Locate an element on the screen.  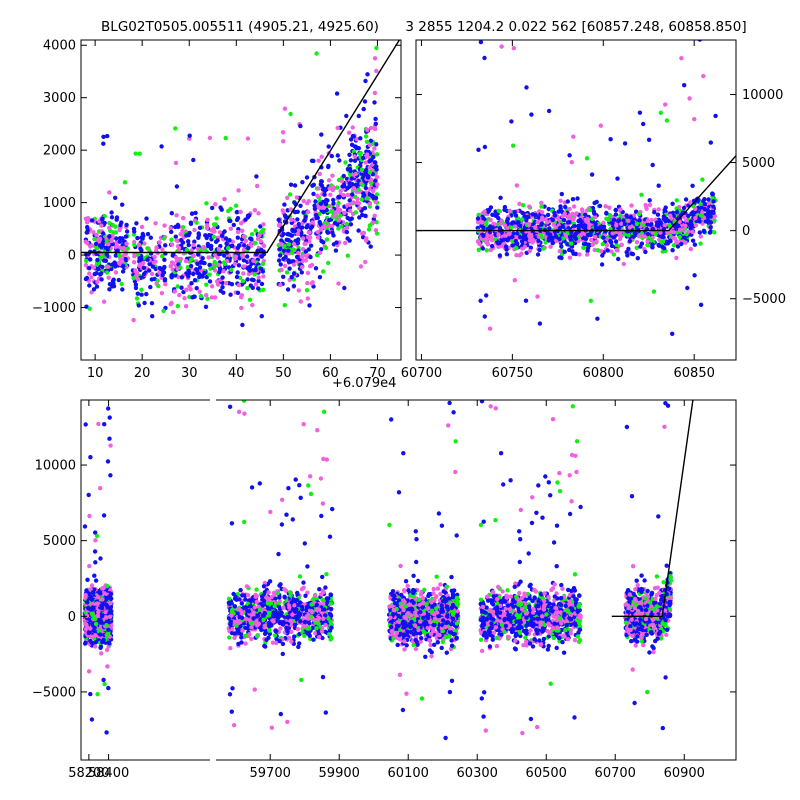
top-left-y-tick-label: 0 is located at coordinates (72, 256).